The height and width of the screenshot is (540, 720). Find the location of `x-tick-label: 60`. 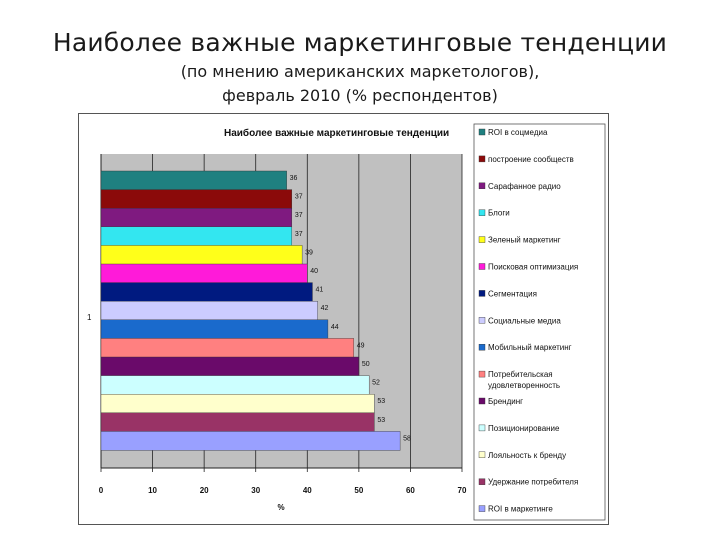

x-tick-label: 60 is located at coordinates (410, 490).